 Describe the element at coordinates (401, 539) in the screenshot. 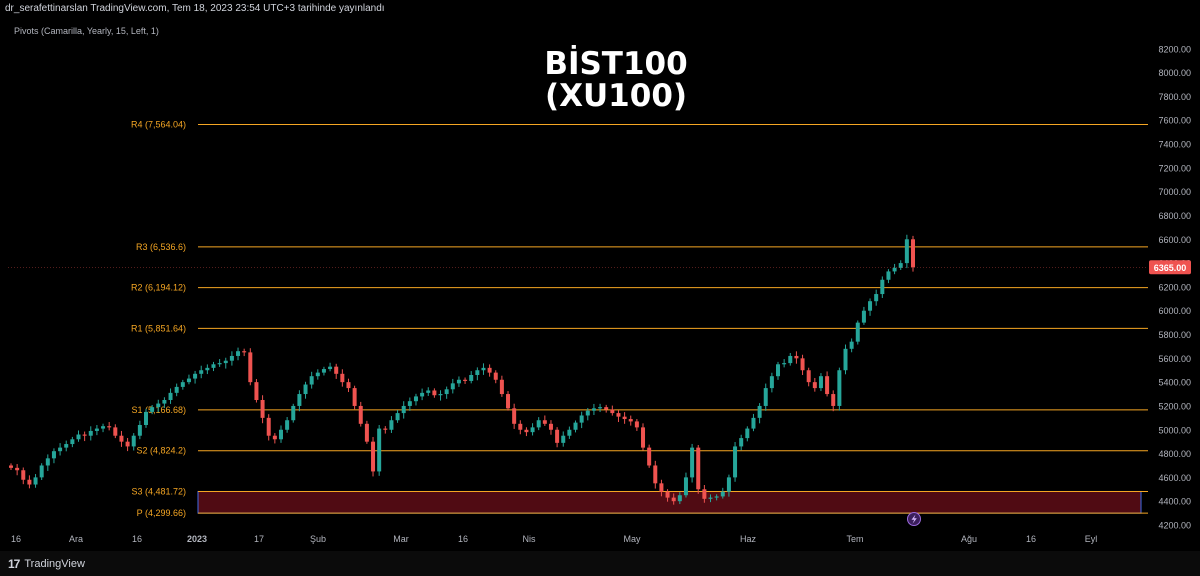

I see `time-tick-label: Mar` at that location.